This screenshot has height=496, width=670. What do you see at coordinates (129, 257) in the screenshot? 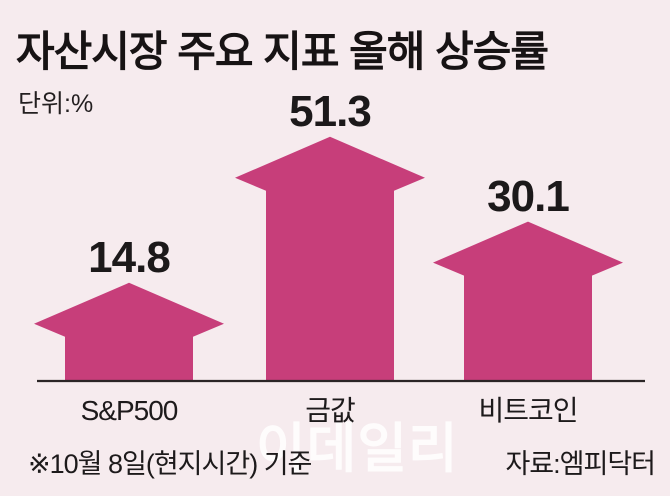
I see `value-label: 14.8` at bounding box center [129, 257].